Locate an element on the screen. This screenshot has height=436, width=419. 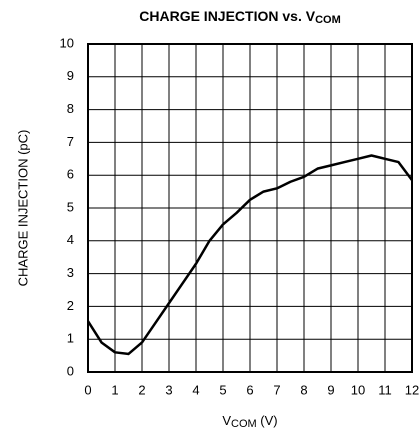
x-tick-label: 12 is located at coordinates (412, 389).